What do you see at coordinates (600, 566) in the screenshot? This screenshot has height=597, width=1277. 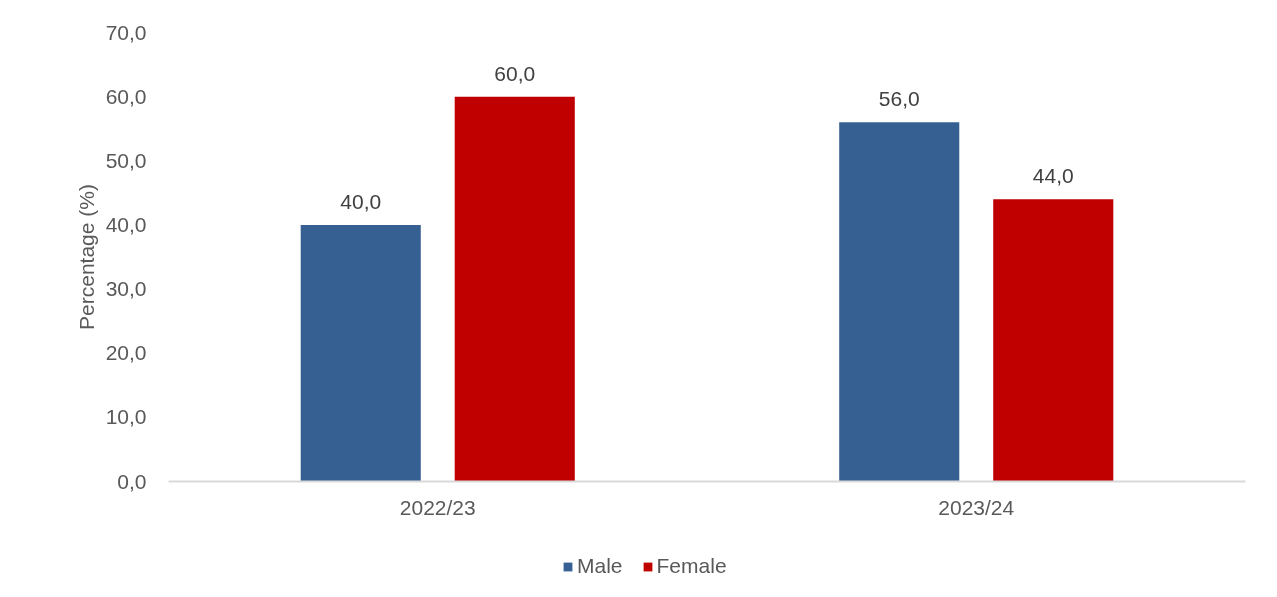 I see `legend-label: Male` at bounding box center [600, 566].